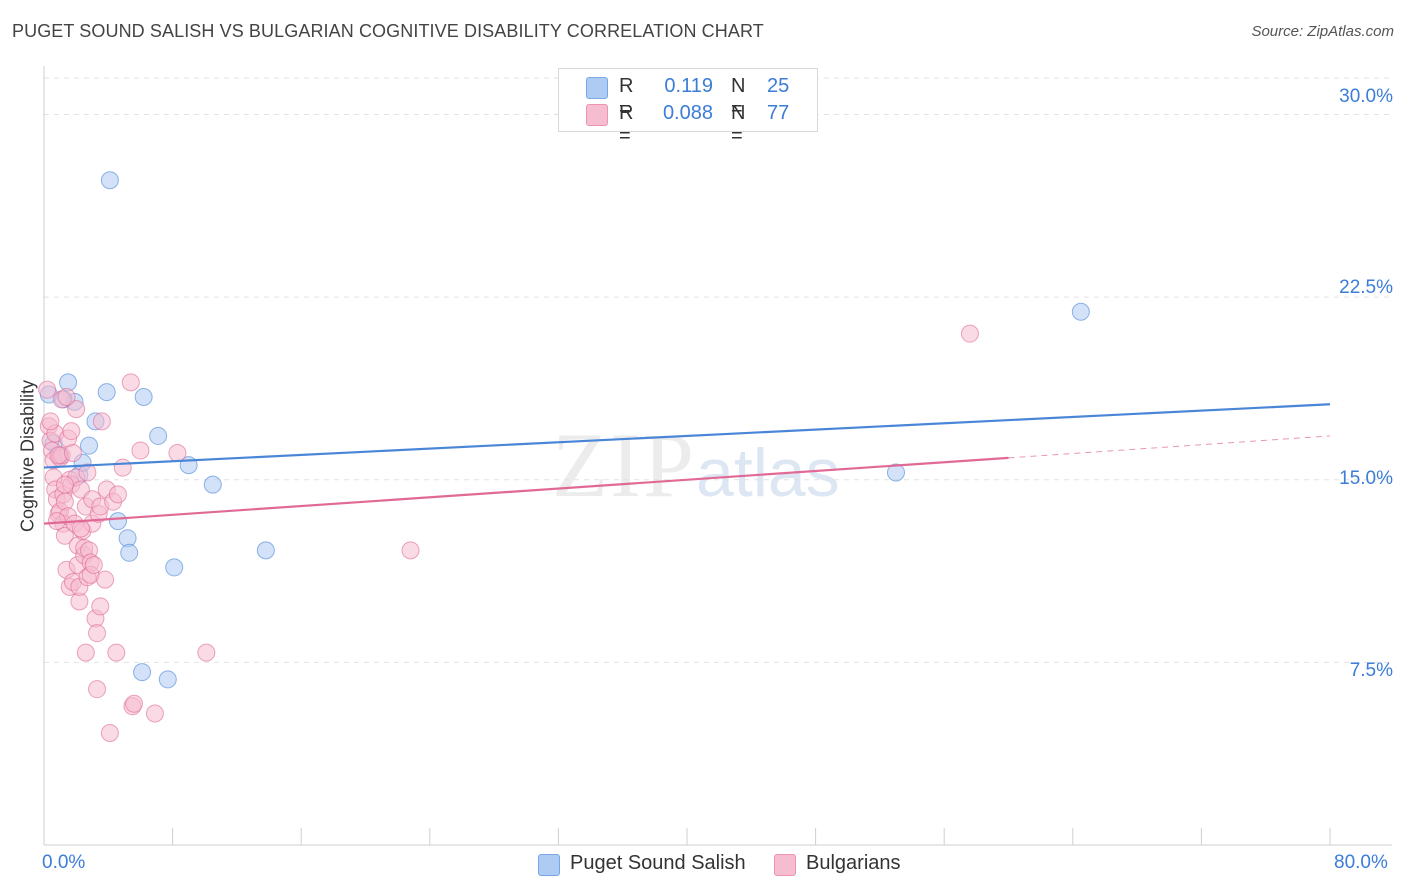 The width and height of the screenshot is (1406, 892). What do you see at coordinates (64, 862) in the screenshot?
I see `x-tick-label: 0.0%` at bounding box center [64, 862].